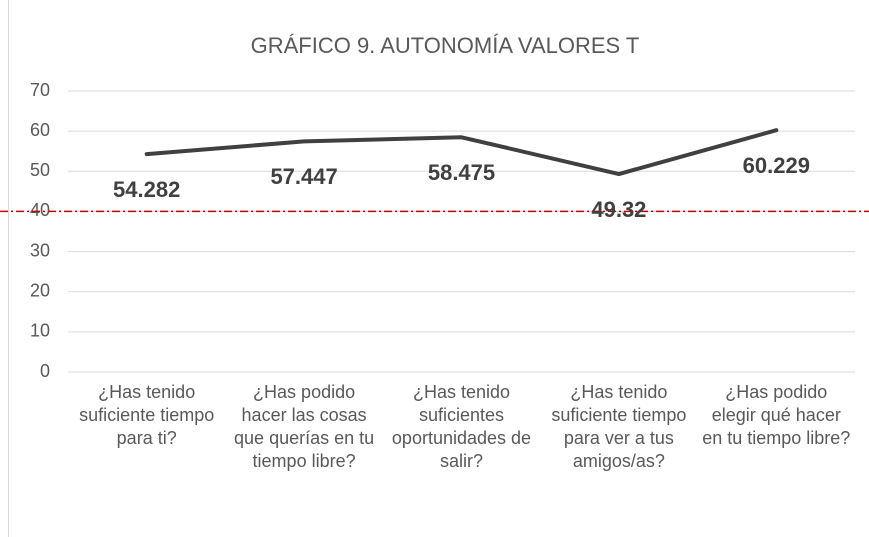 The width and height of the screenshot is (869, 537). Describe the element at coordinates (40, 170) in the screenshot. I see `y-tick-label: 50` at that location.